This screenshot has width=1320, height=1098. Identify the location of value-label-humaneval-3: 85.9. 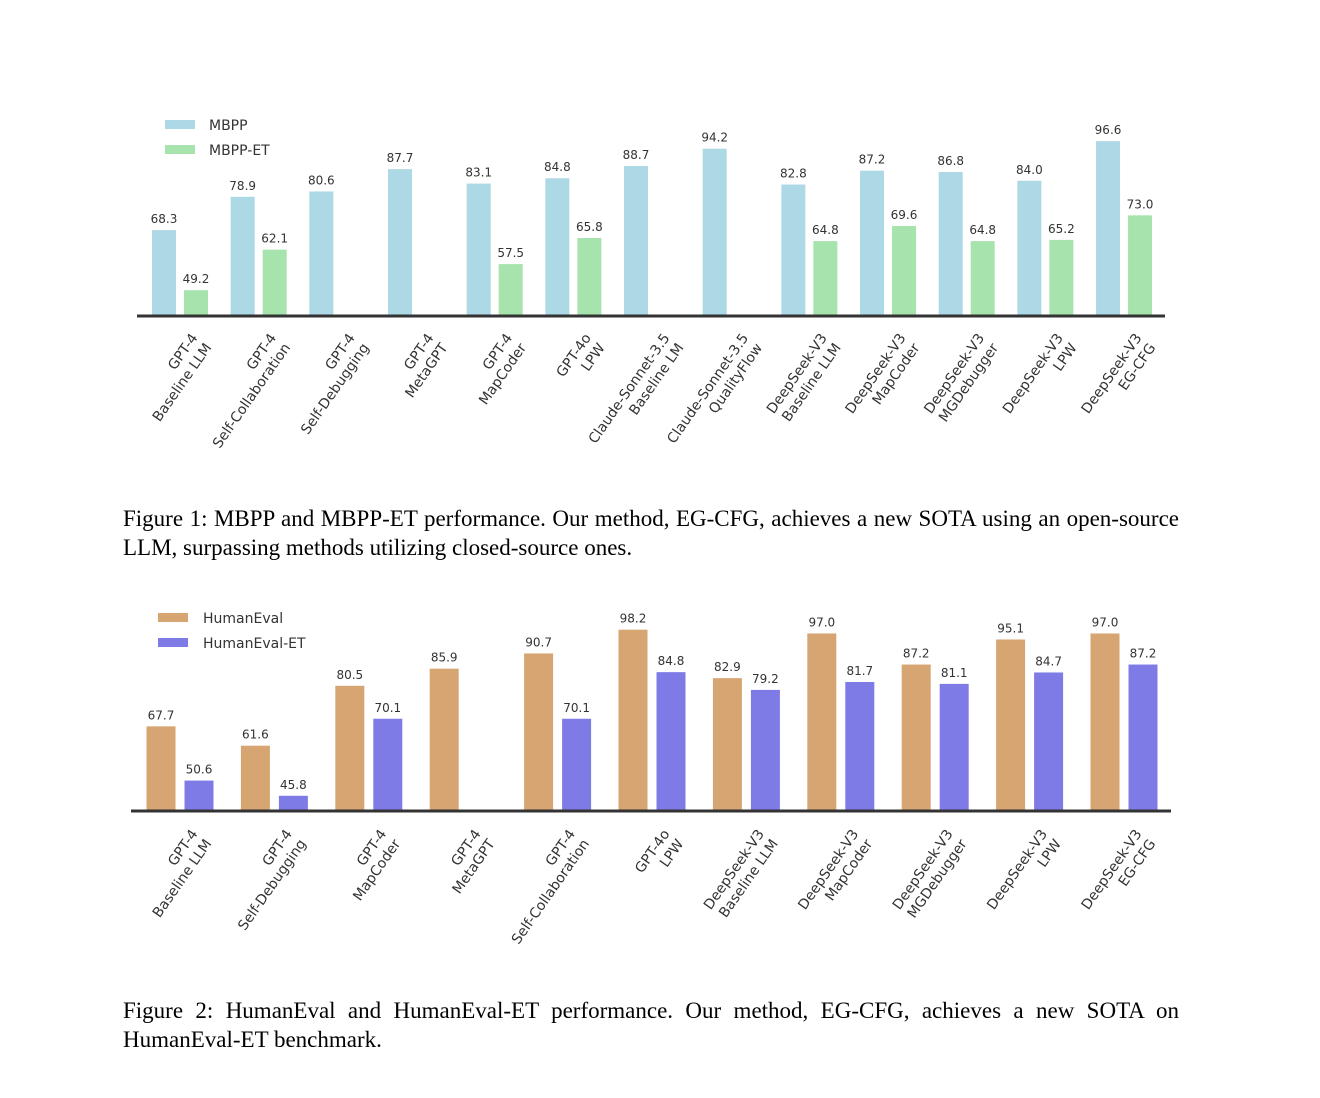
(444, 658).